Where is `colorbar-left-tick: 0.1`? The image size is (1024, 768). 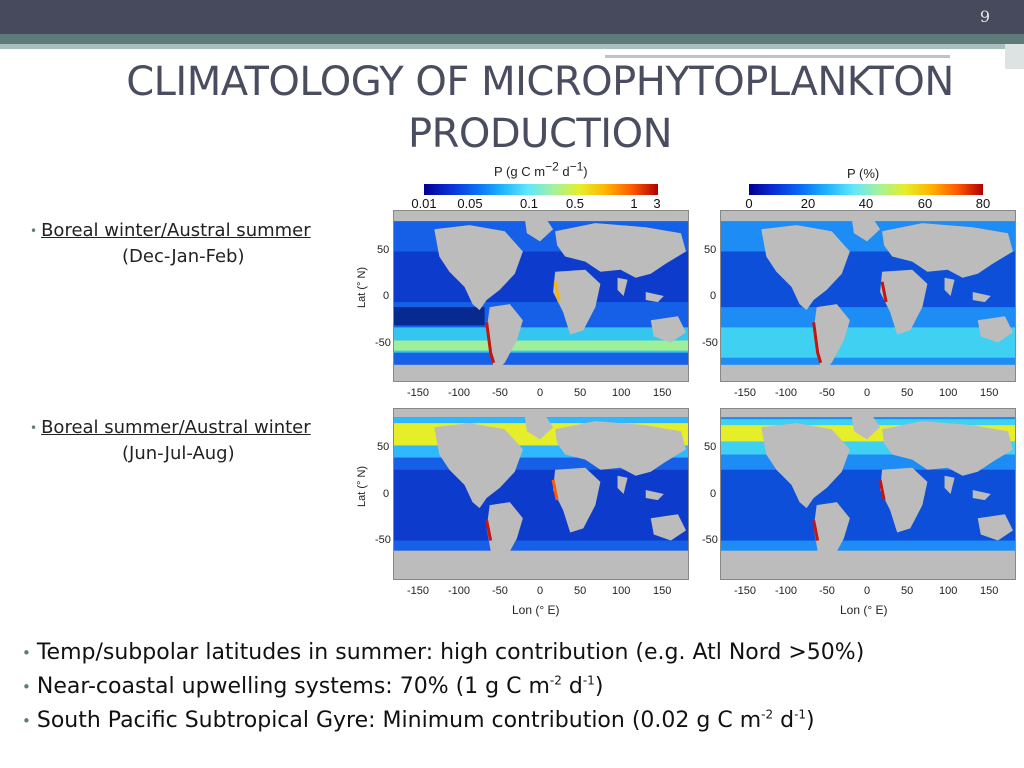
colorbar-left-tick: 0.1 is located at coordinates (529, 203).